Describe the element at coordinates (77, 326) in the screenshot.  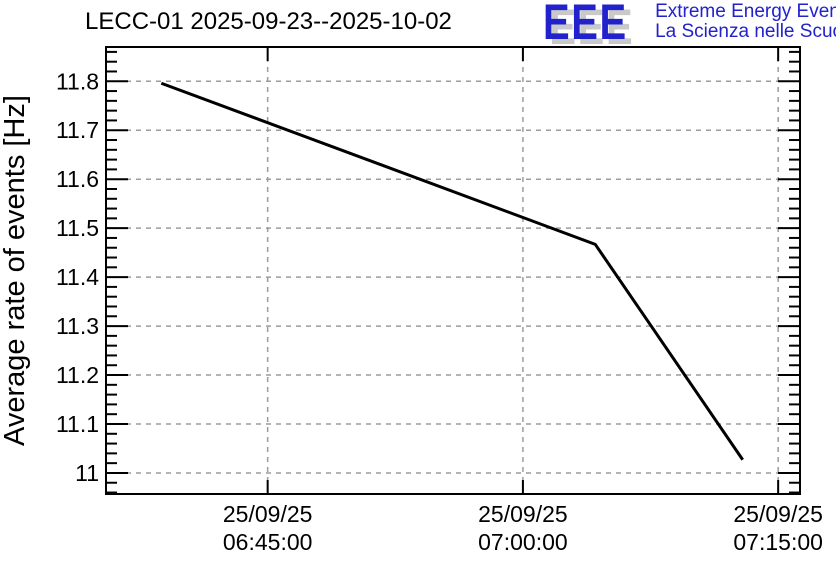
I see `y-axis-label: 11.3` at that location.